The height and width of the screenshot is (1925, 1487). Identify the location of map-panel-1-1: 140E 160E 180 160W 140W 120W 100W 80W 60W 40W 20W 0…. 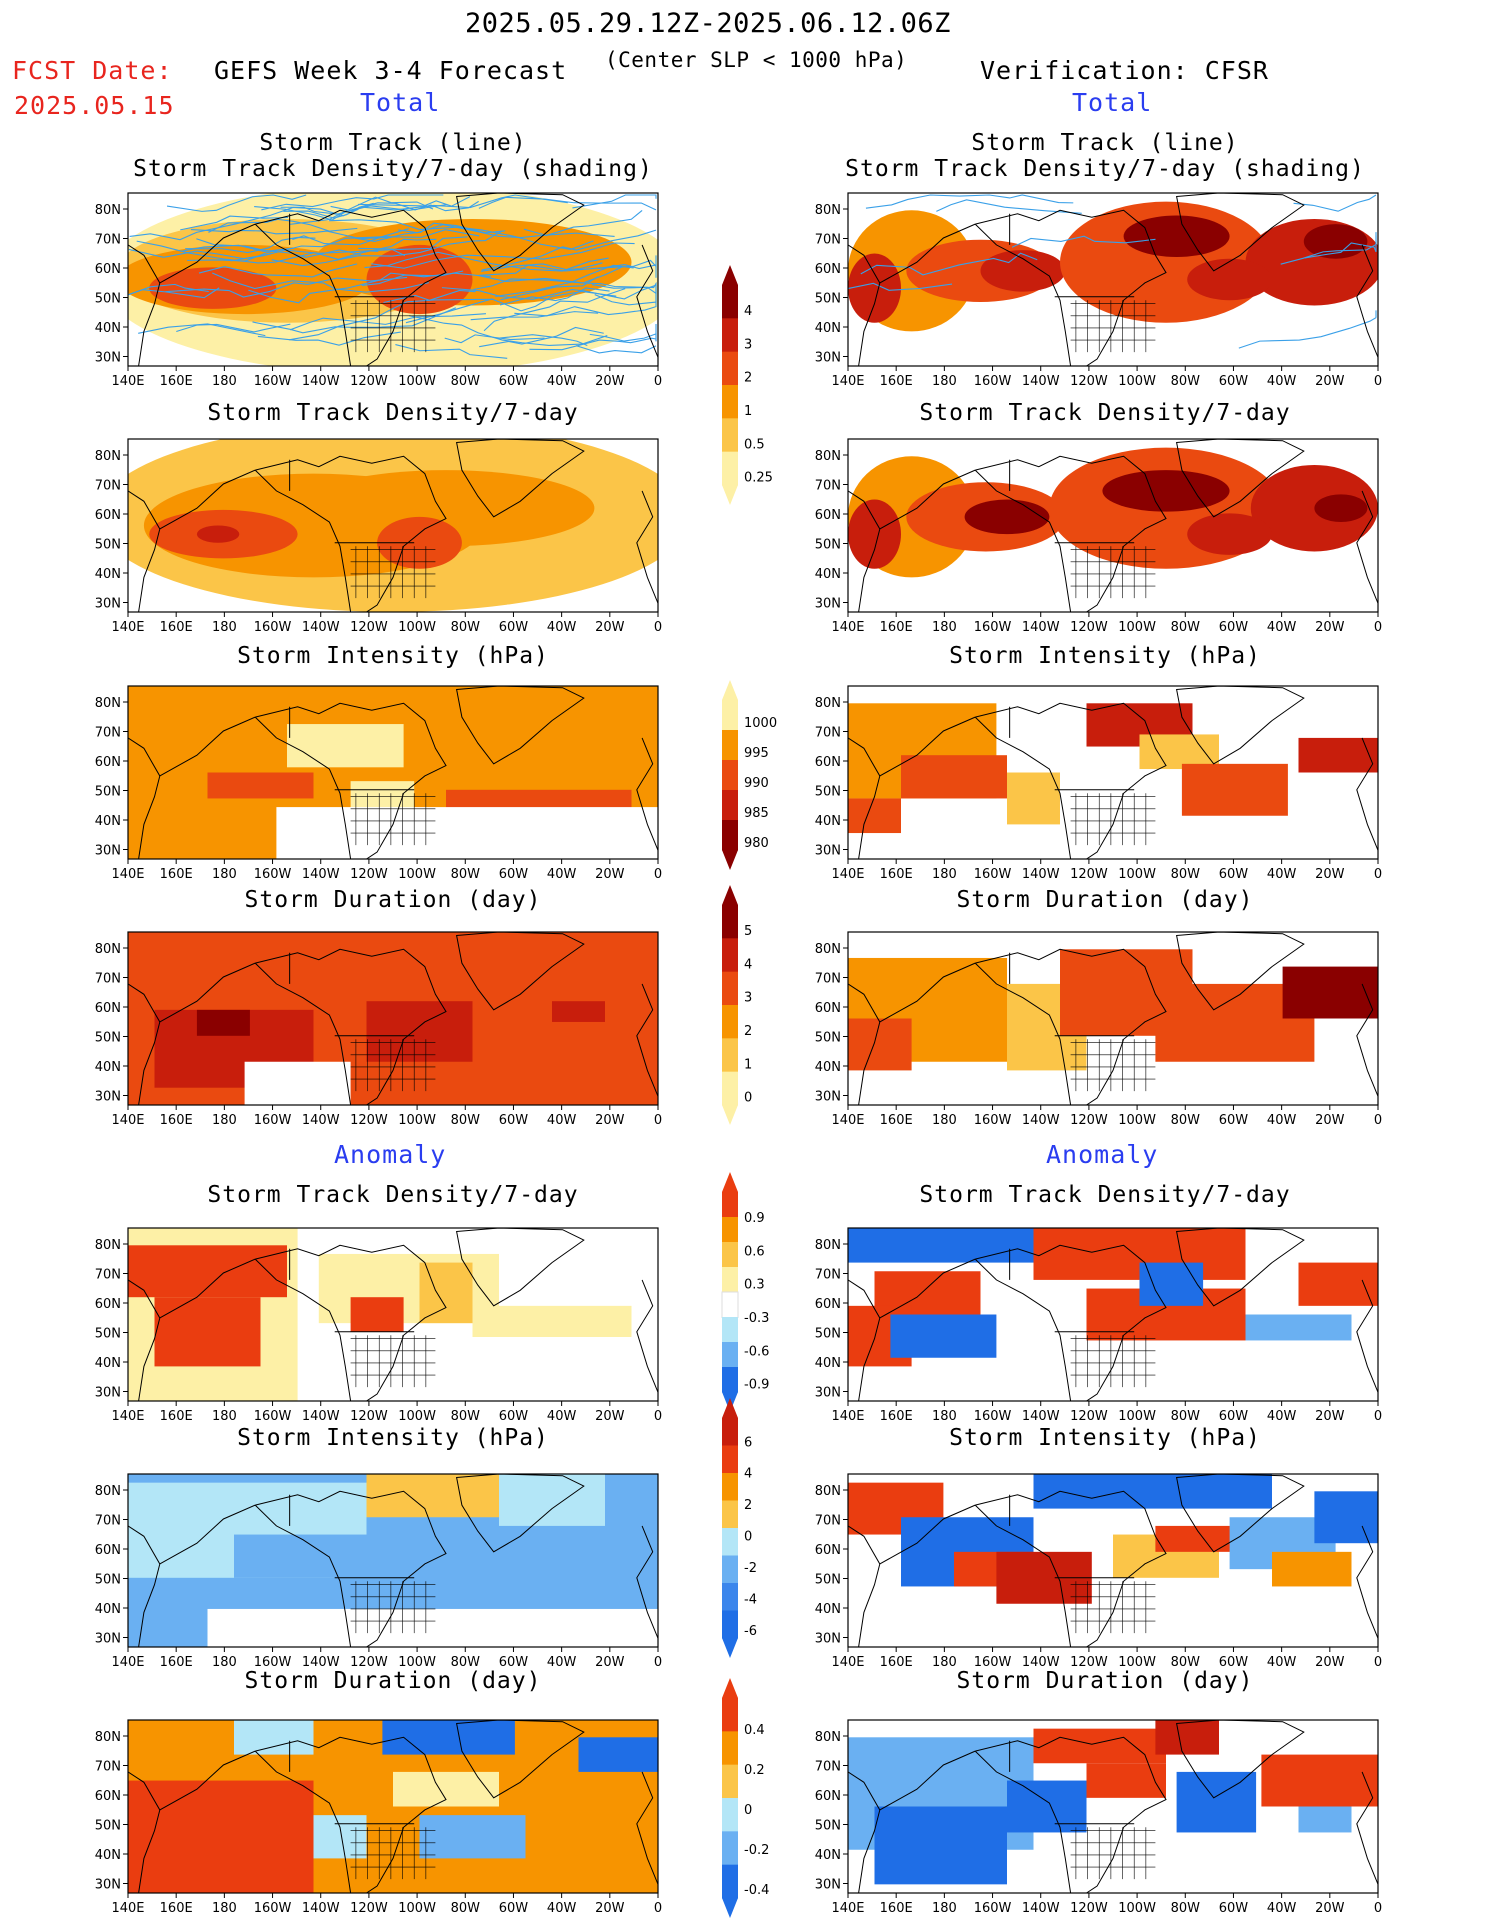
(1098, 536).